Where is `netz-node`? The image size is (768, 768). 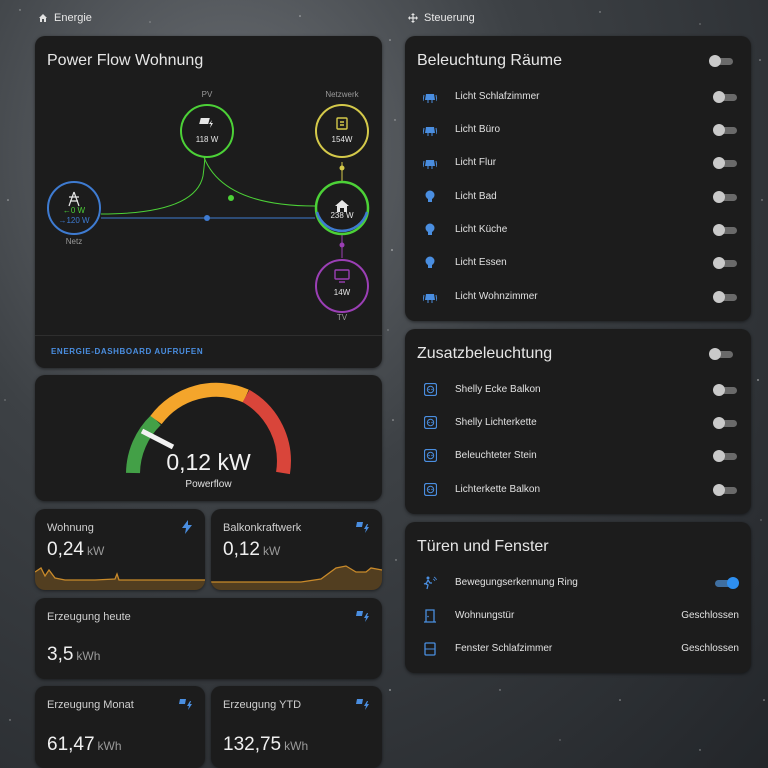
netz-node is located at coordinates (74, 208).